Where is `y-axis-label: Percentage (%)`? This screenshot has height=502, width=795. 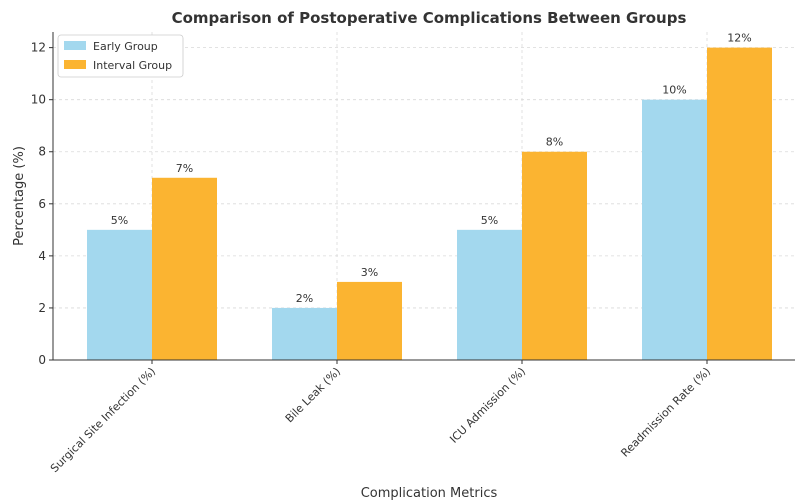 y-axis-label: Percentage (%) is located at coordinates (19, 196).